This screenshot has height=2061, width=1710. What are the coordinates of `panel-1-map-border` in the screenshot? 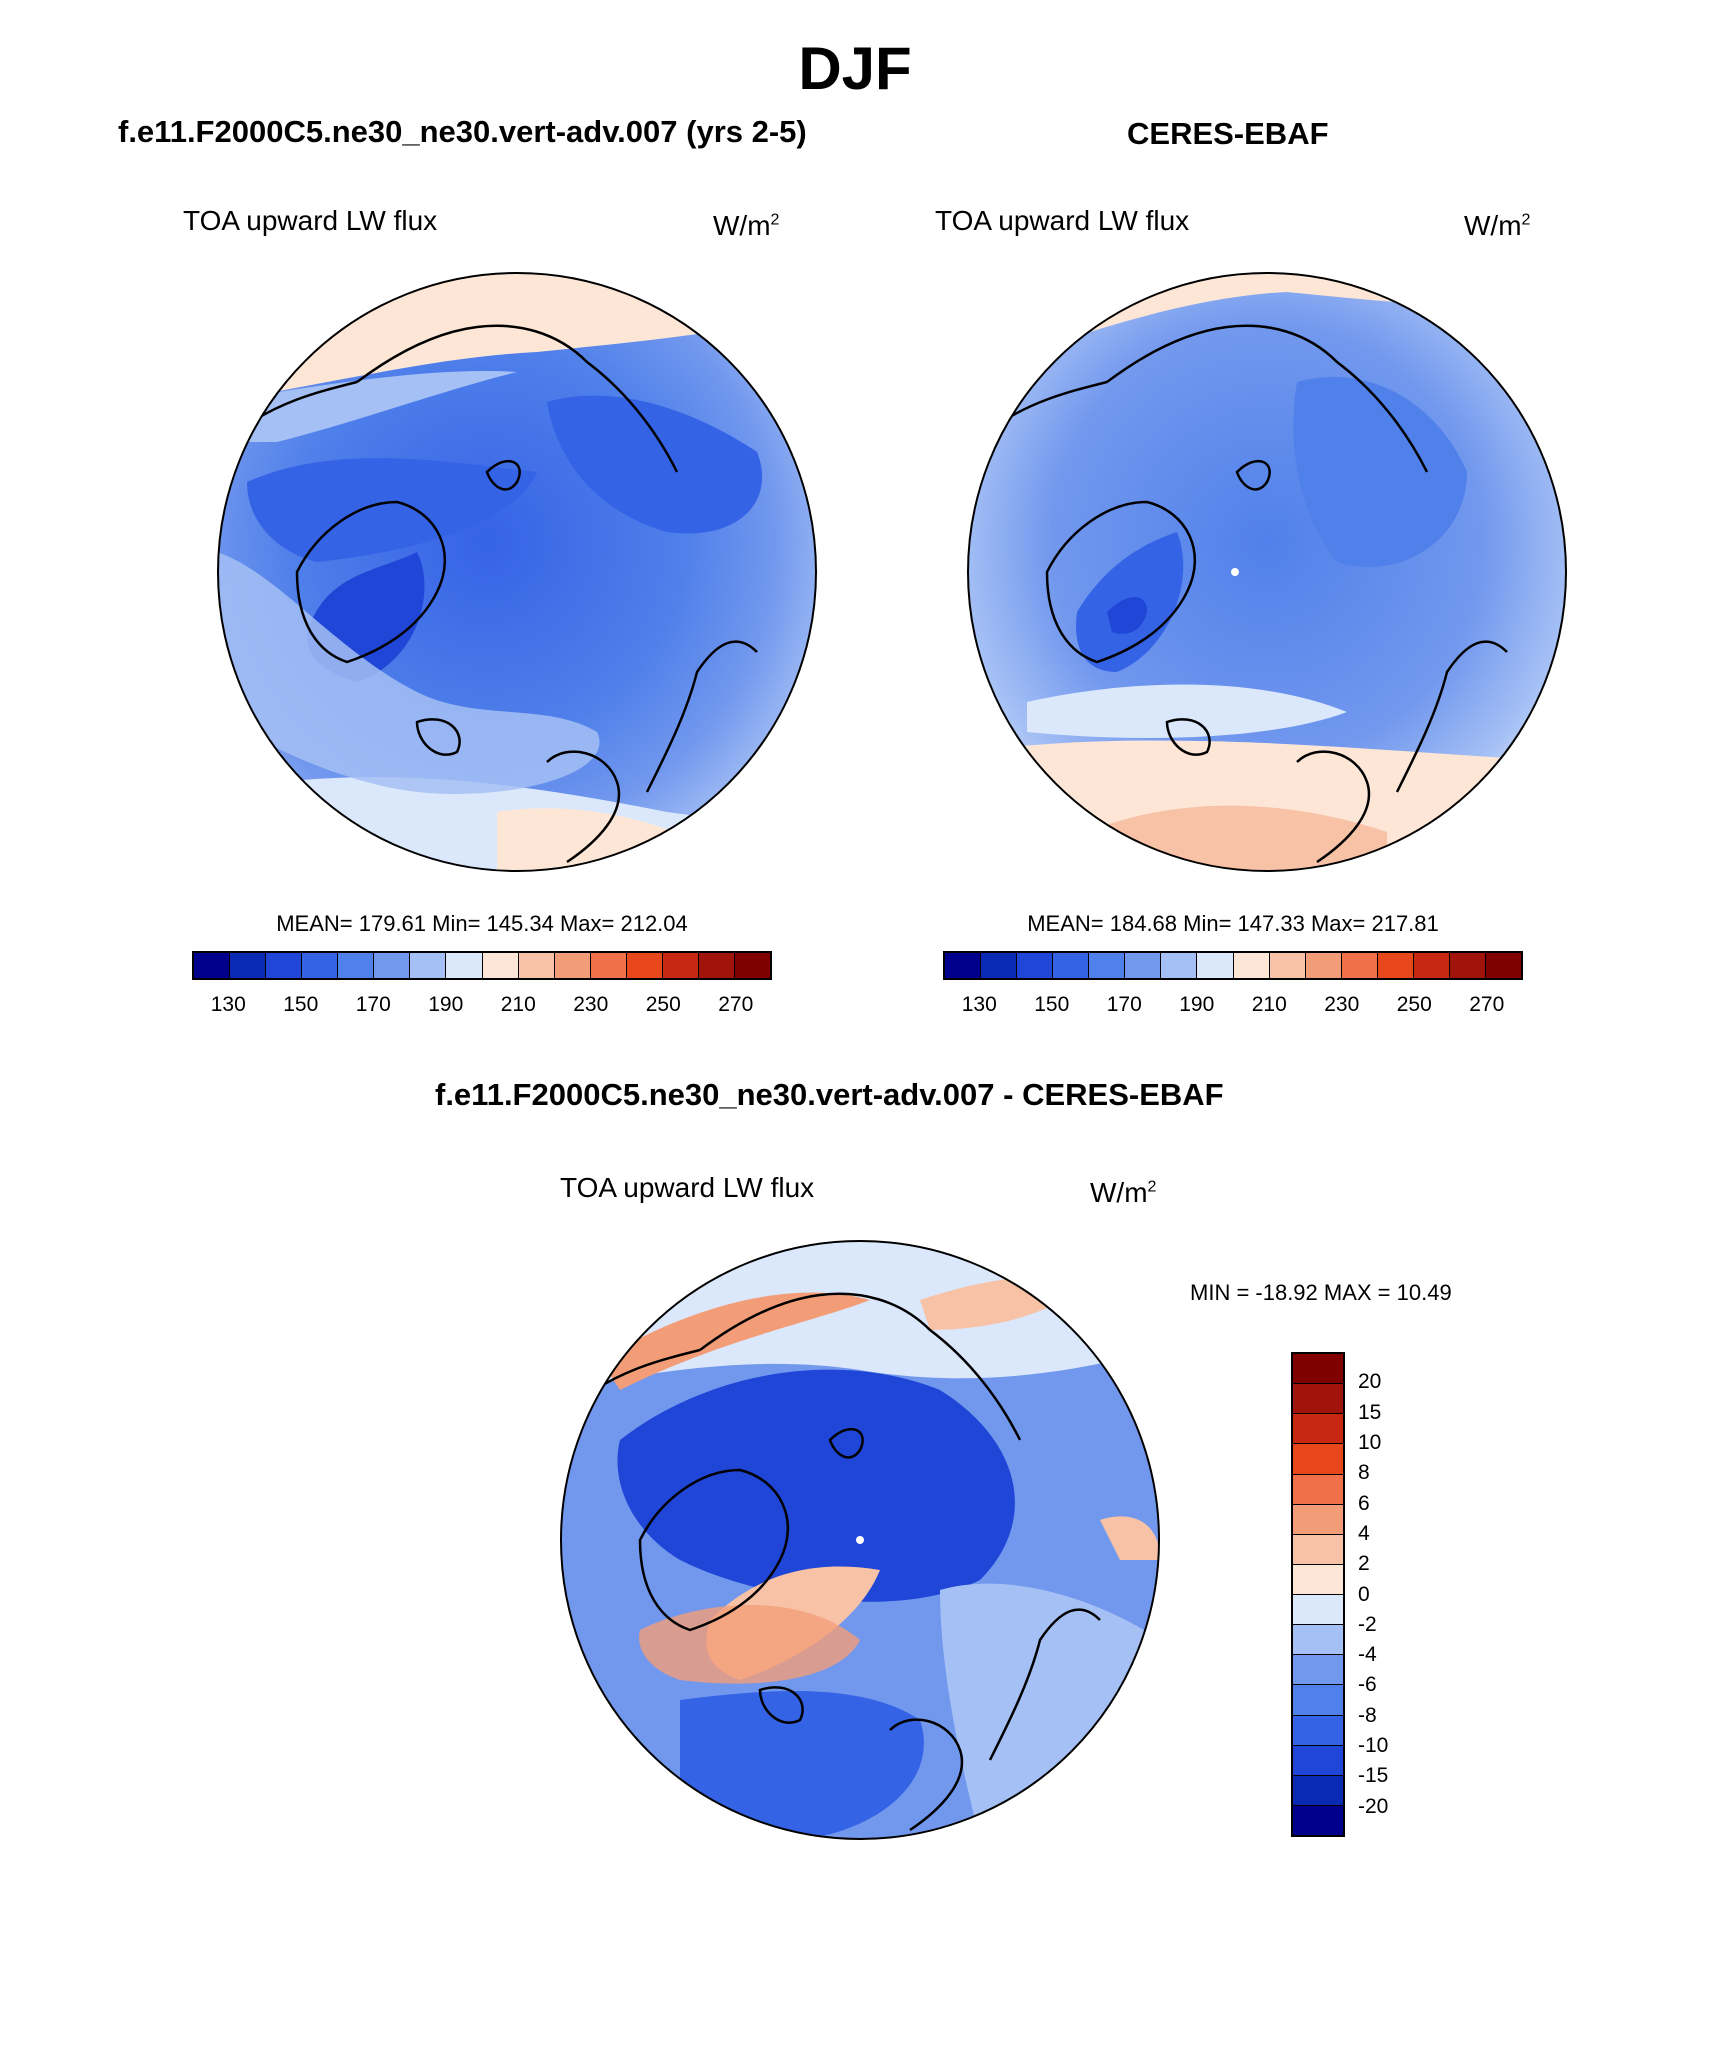 It's located at (517, 572).